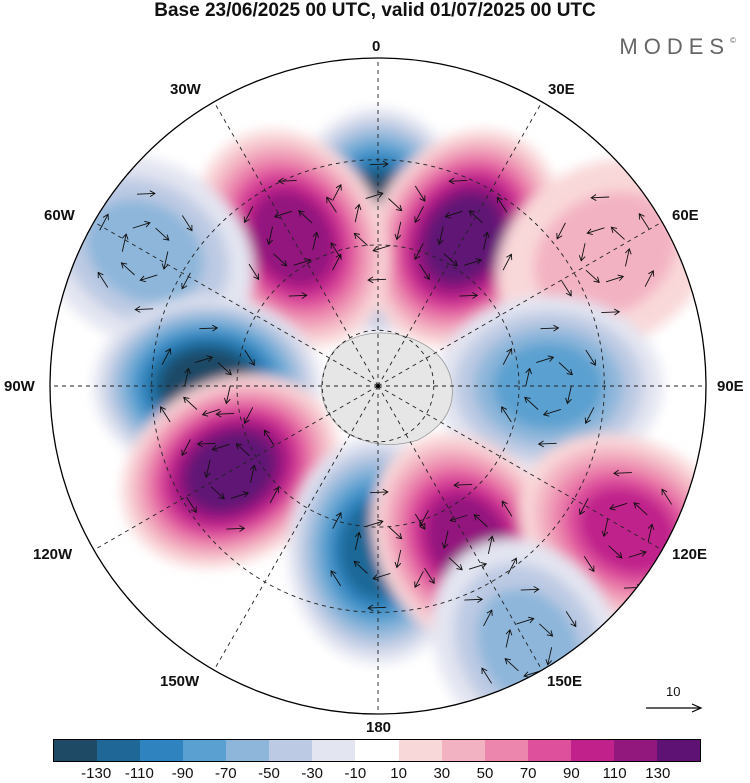 This screenshot has width=750, height=783. What do you see at coordinates (675, 46) in the screenshot?
I see `brand-text: MODES` at bounding box center [675, 46].